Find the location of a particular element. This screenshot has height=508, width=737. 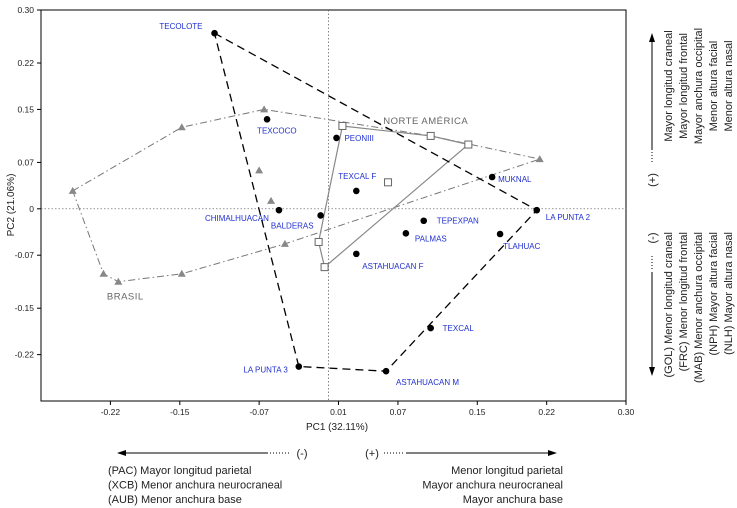

bottom-positive-sign: (+) is located at coordinates (372, 454).